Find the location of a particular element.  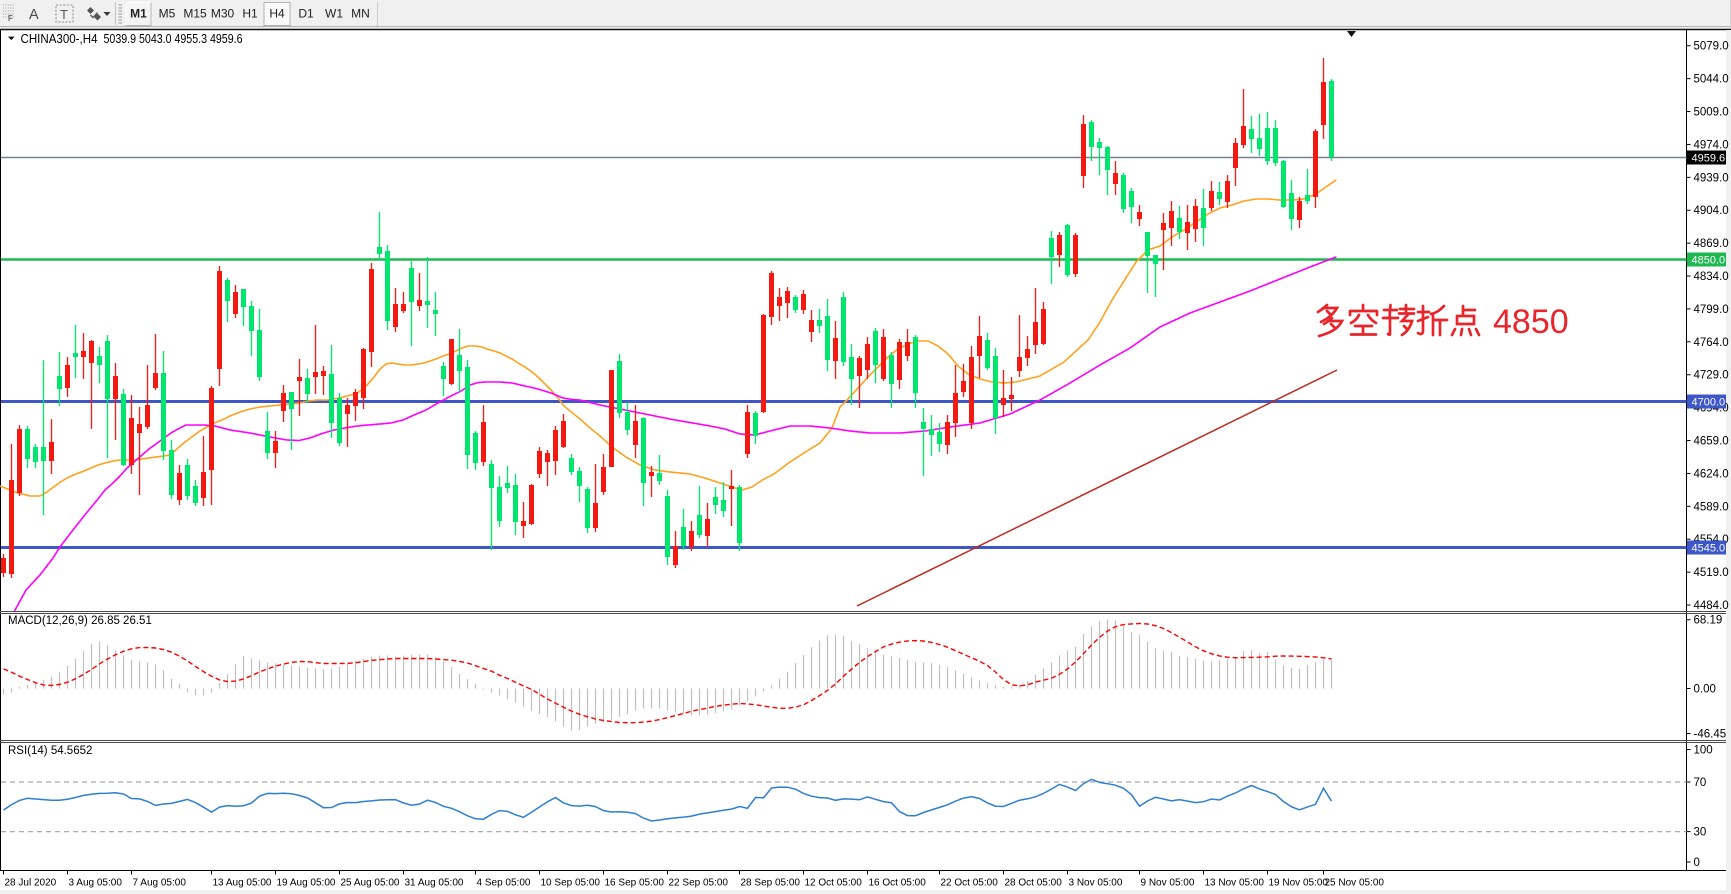

svg-text: 4624.0 is located at coordinates (1711, 474).